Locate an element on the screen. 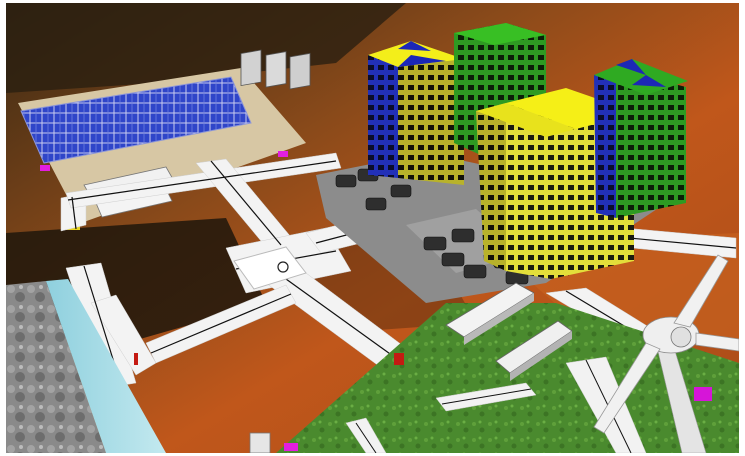 The width and height of the screenshot is (745, 456). rock-cliff is located at coordinates (56, 367).